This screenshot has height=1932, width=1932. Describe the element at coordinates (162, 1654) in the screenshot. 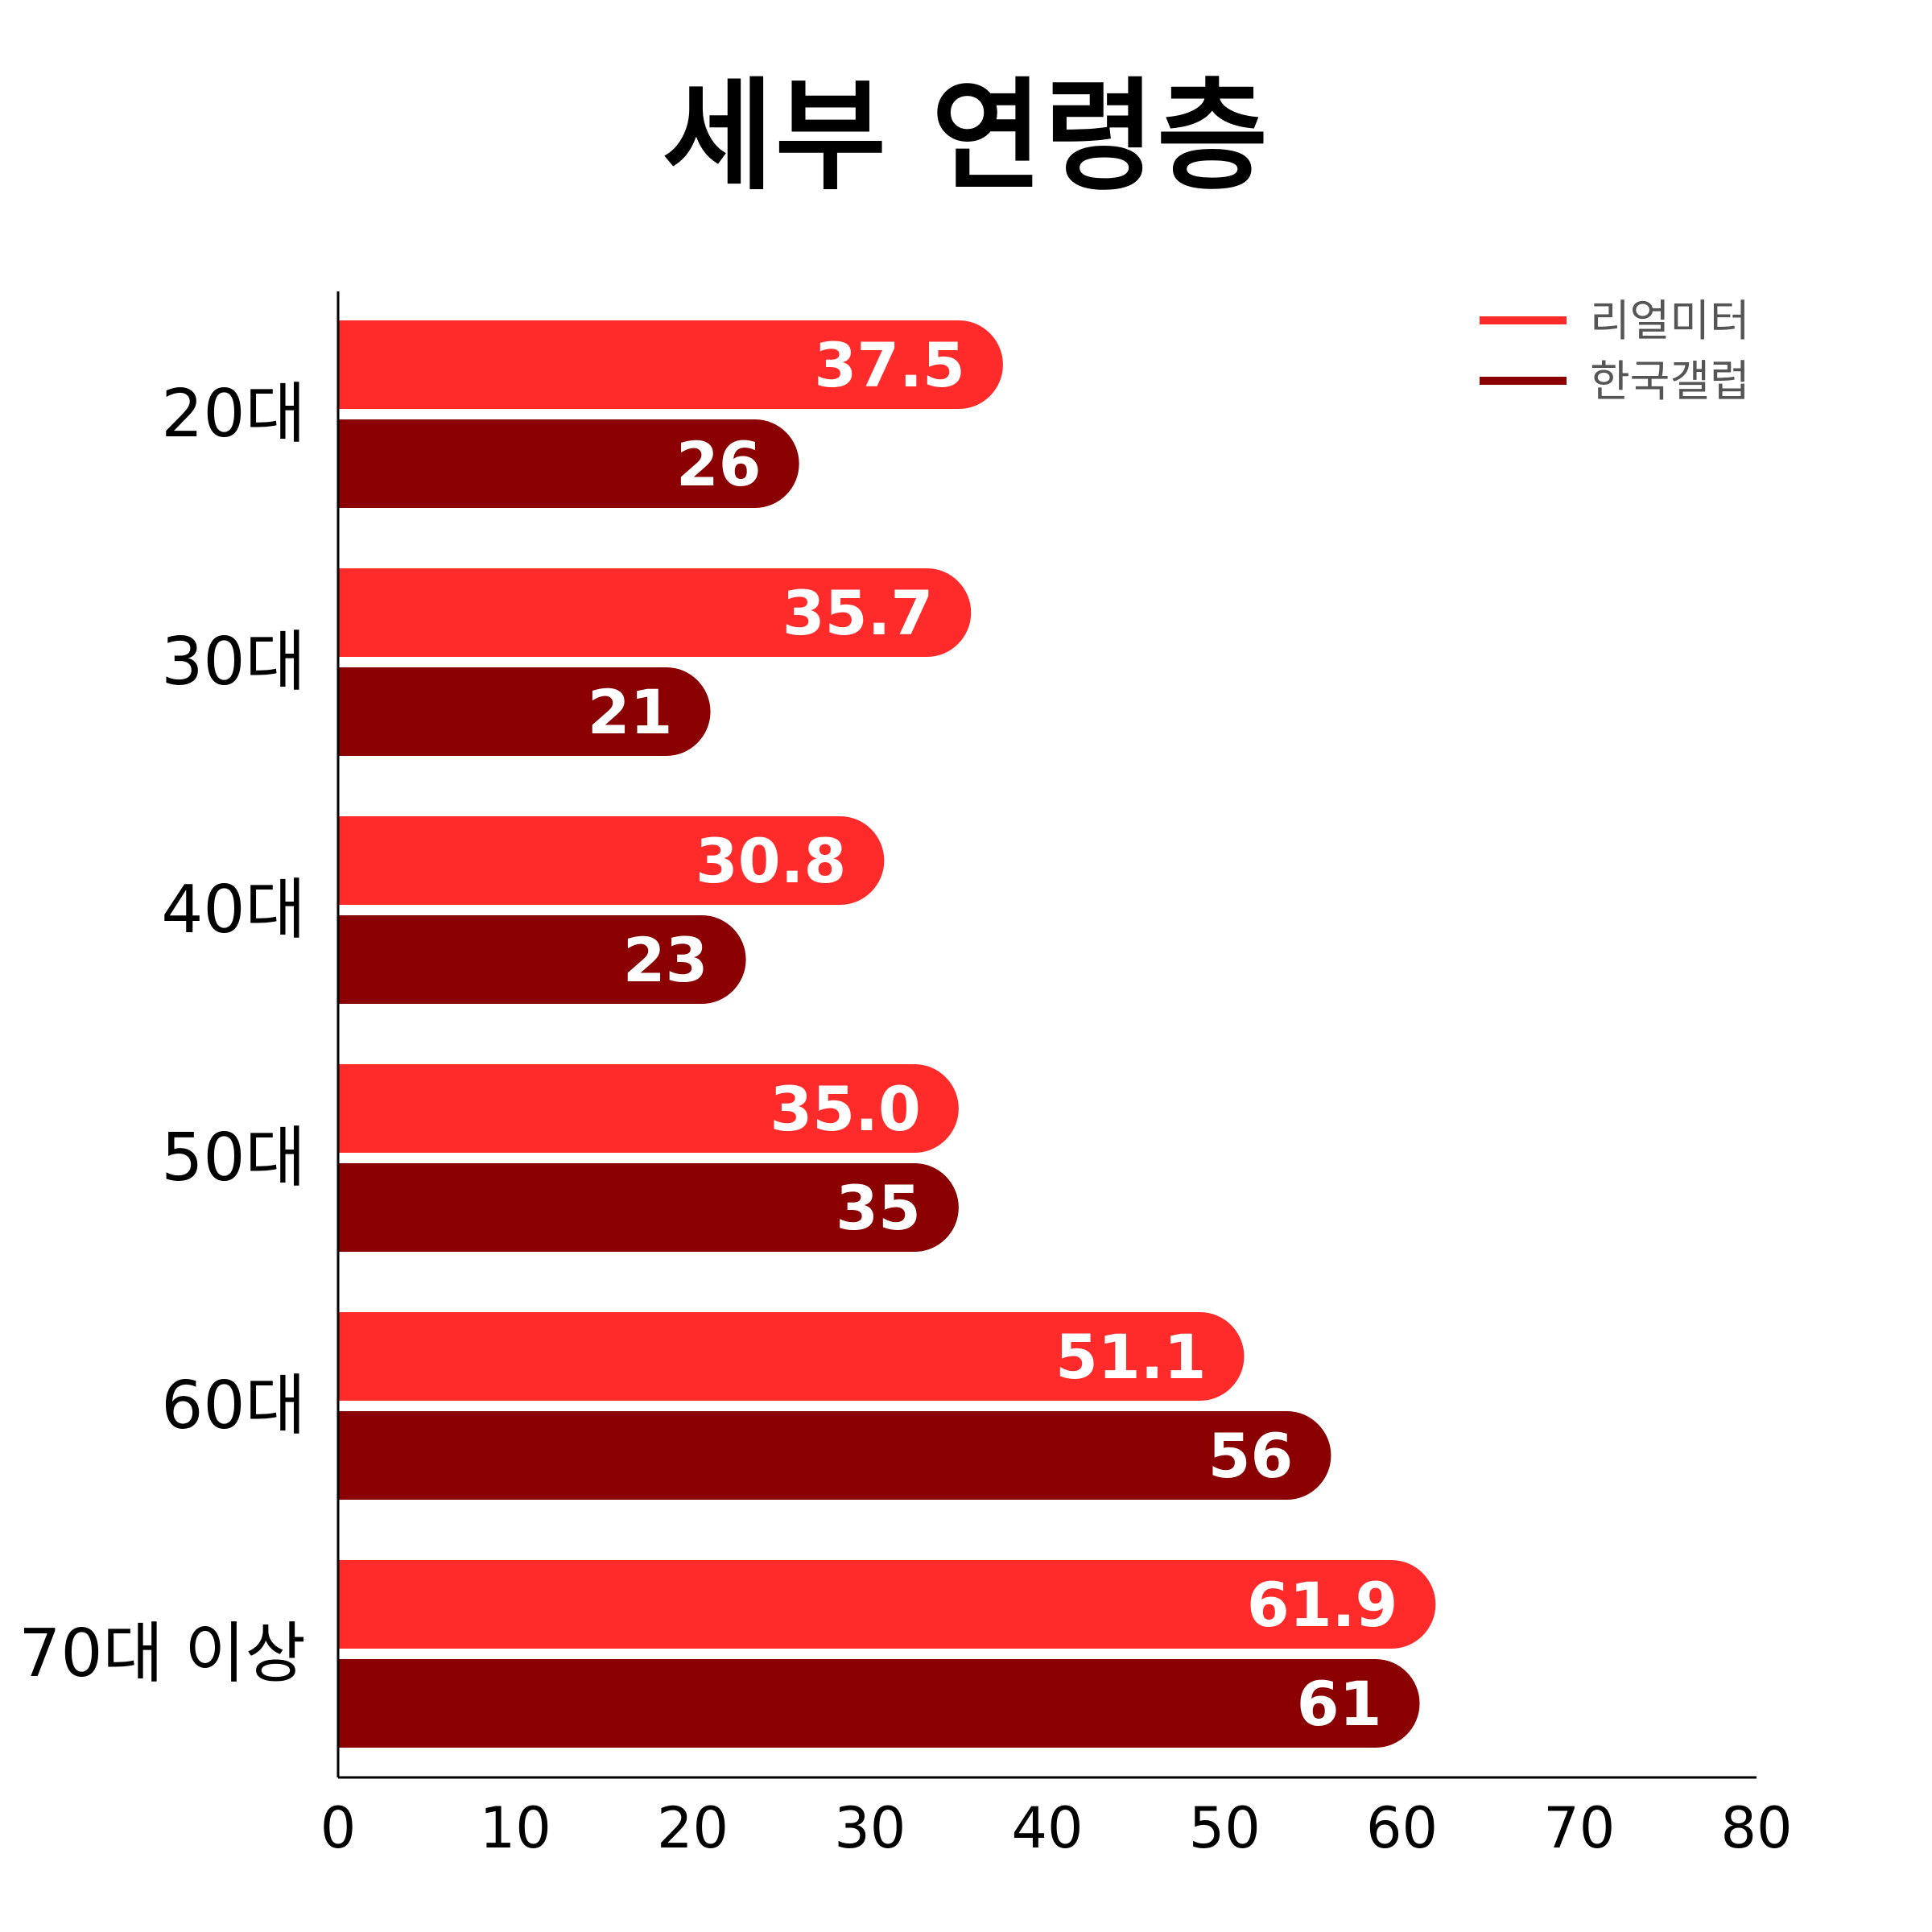

I see `category-label: 70대 이상` at that location.